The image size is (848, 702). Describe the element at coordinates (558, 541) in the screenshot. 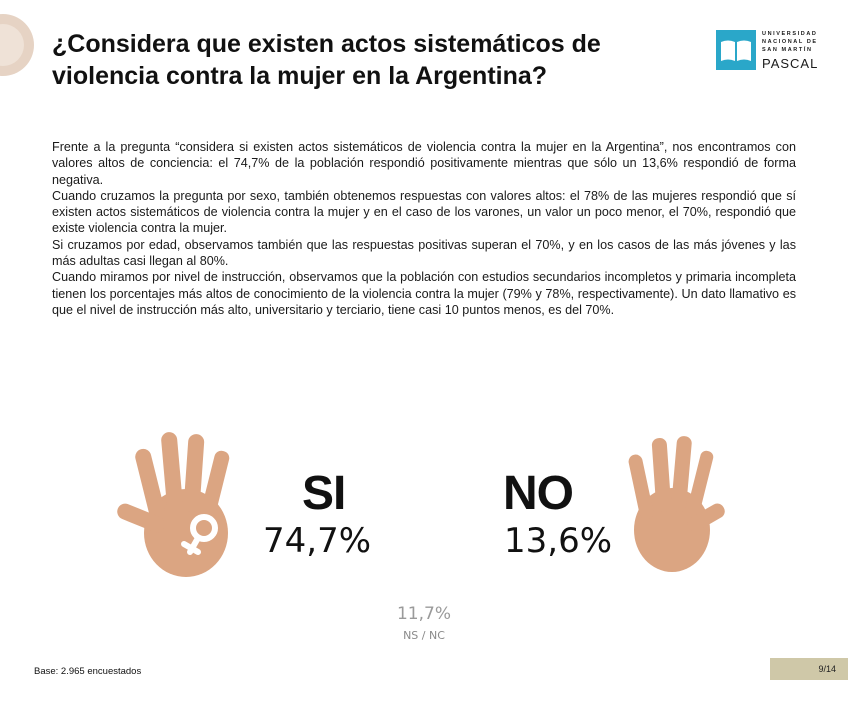

I see `no-value: 13,6%` at that location.